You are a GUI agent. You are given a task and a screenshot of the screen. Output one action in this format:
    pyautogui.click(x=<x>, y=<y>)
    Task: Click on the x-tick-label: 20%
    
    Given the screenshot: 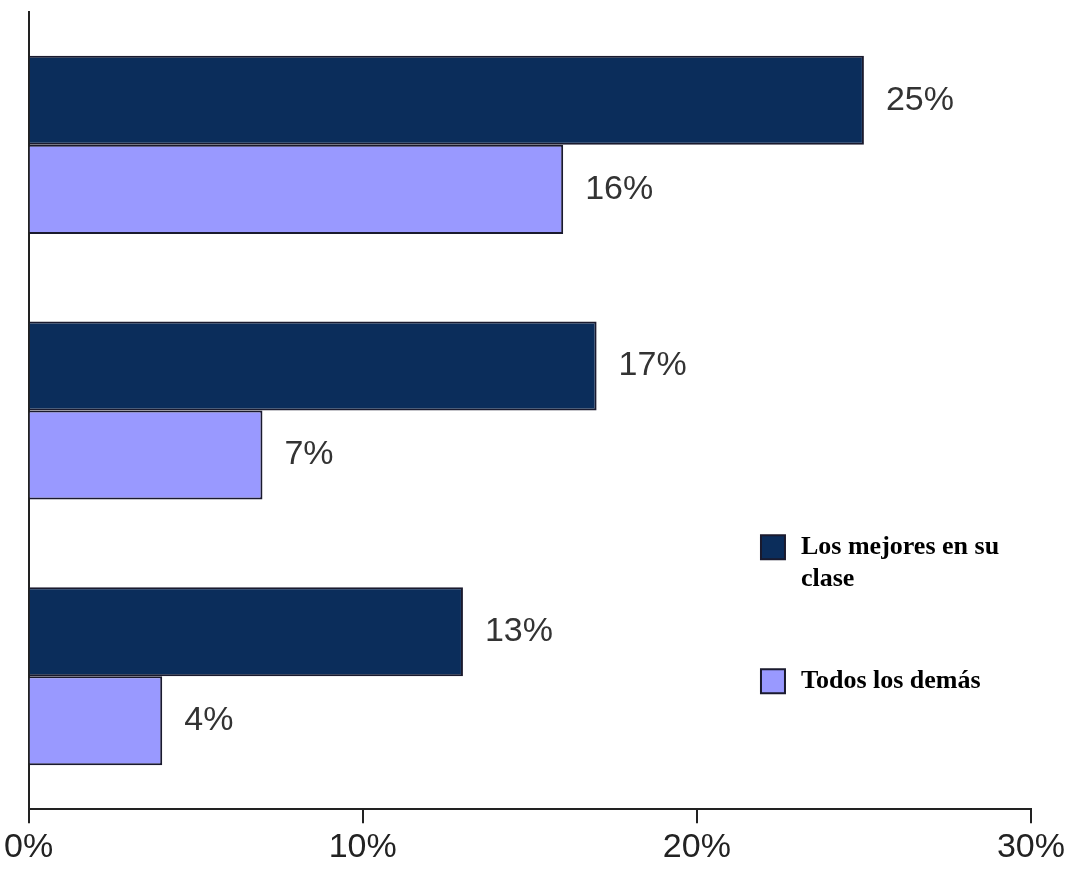 What is the action you would take?
    pyautogui.click(x=696, y=844)
    